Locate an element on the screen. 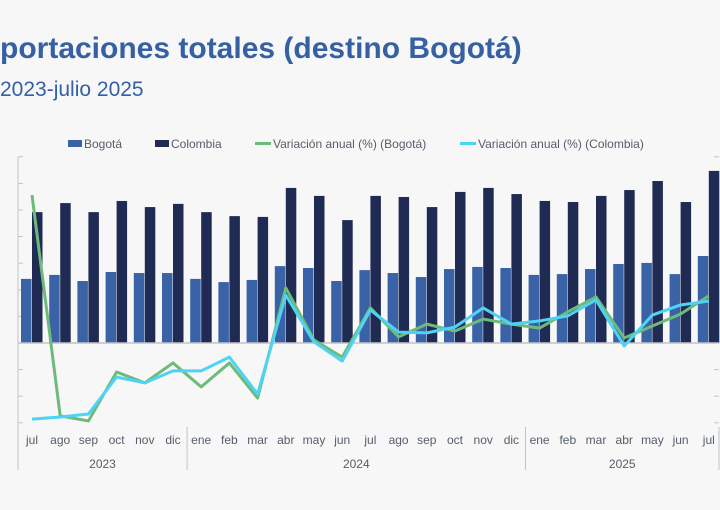  chart-subtitle: 2023-julio 2025 is located at coordinates (72, 89).